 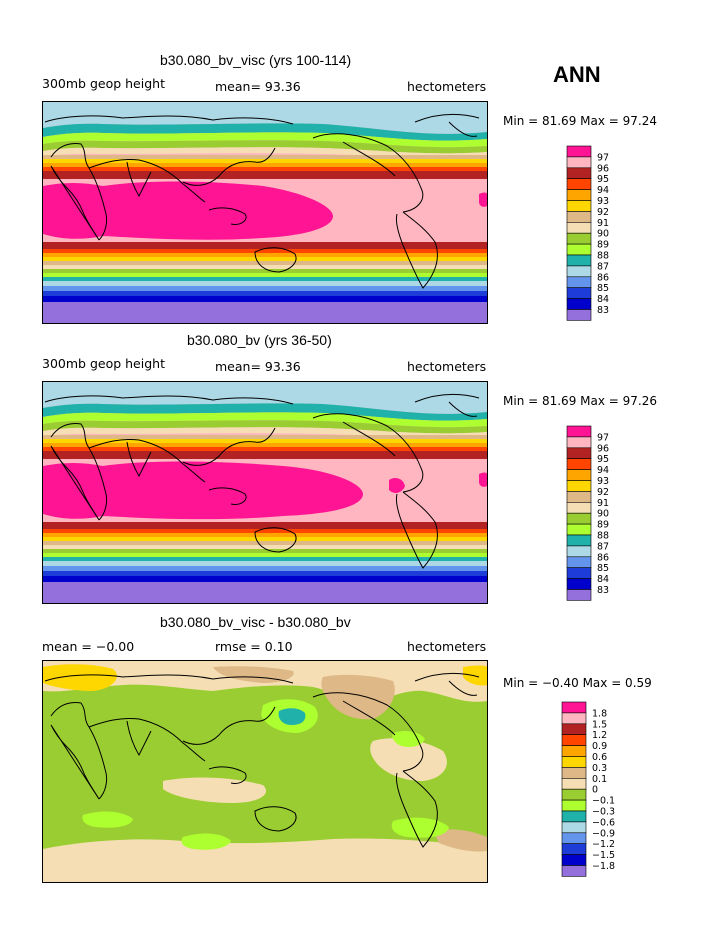 What do you see at coordinates (603, 481) in the screenshot?
I see `panel2-colorbar-tick-label: 93` at bounding box center [603, 481].